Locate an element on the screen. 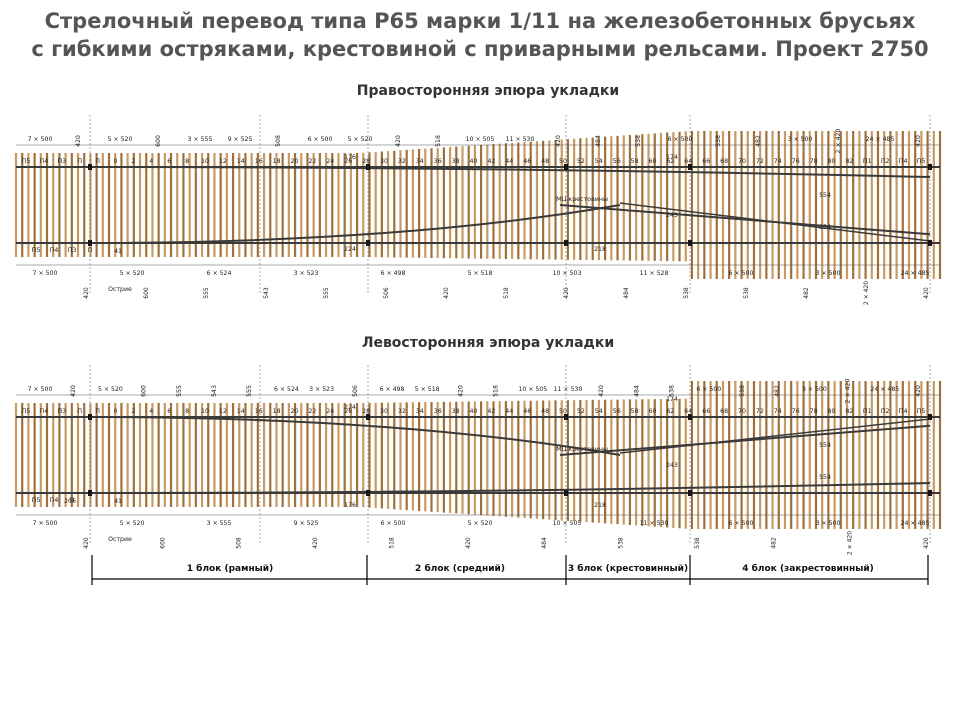  dim-224: 224 is located at coordinates (350, 407).